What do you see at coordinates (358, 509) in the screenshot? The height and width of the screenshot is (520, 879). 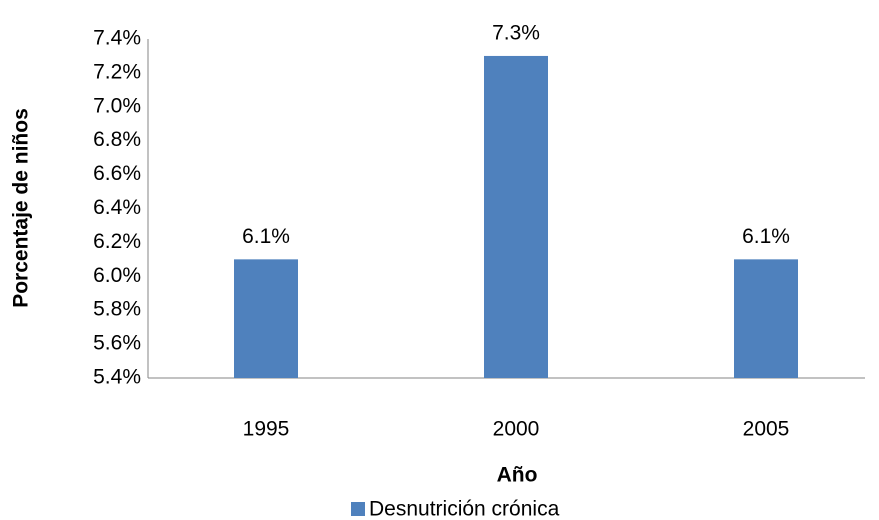 I see `legend-swatch` at bounding box center [358, 509].